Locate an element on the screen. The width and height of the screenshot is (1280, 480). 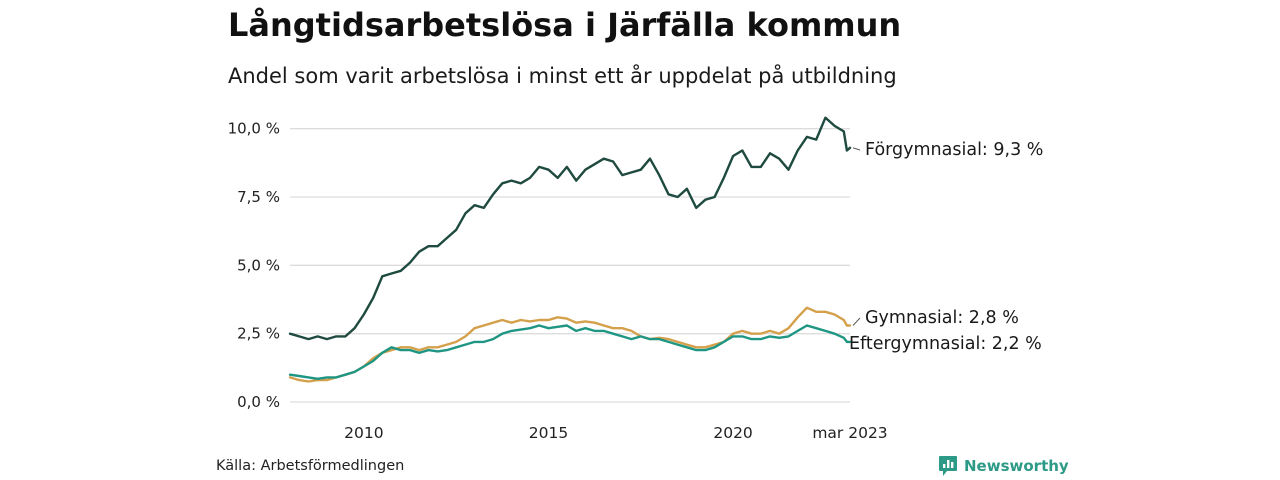
brand-name: Newsworthy is located at coordinates (1016, 466).